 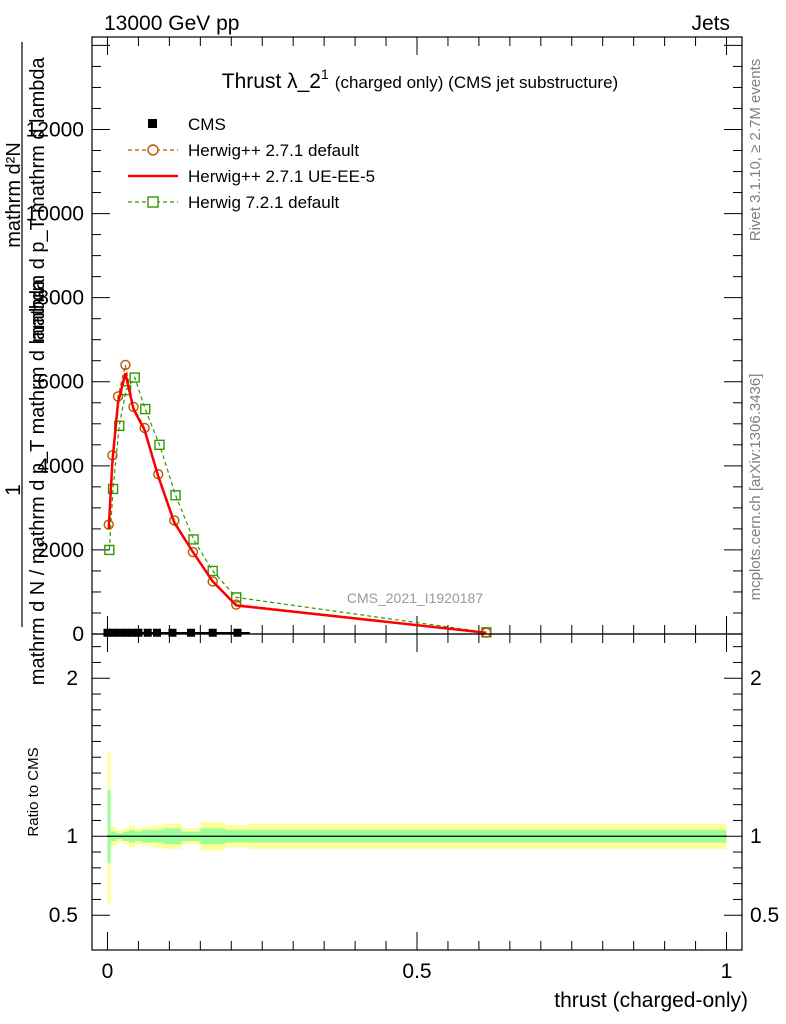 I want to click on ratio-y-tick-label-right: 1, so click(x=756, y=836).